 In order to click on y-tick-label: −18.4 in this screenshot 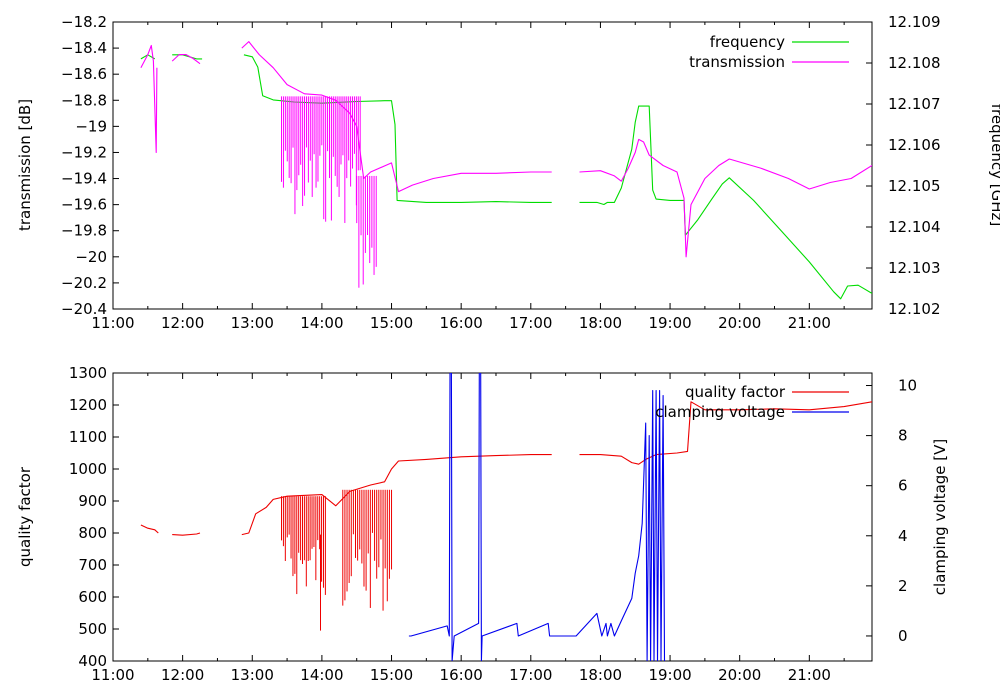, I will do `click(84, 48)`.